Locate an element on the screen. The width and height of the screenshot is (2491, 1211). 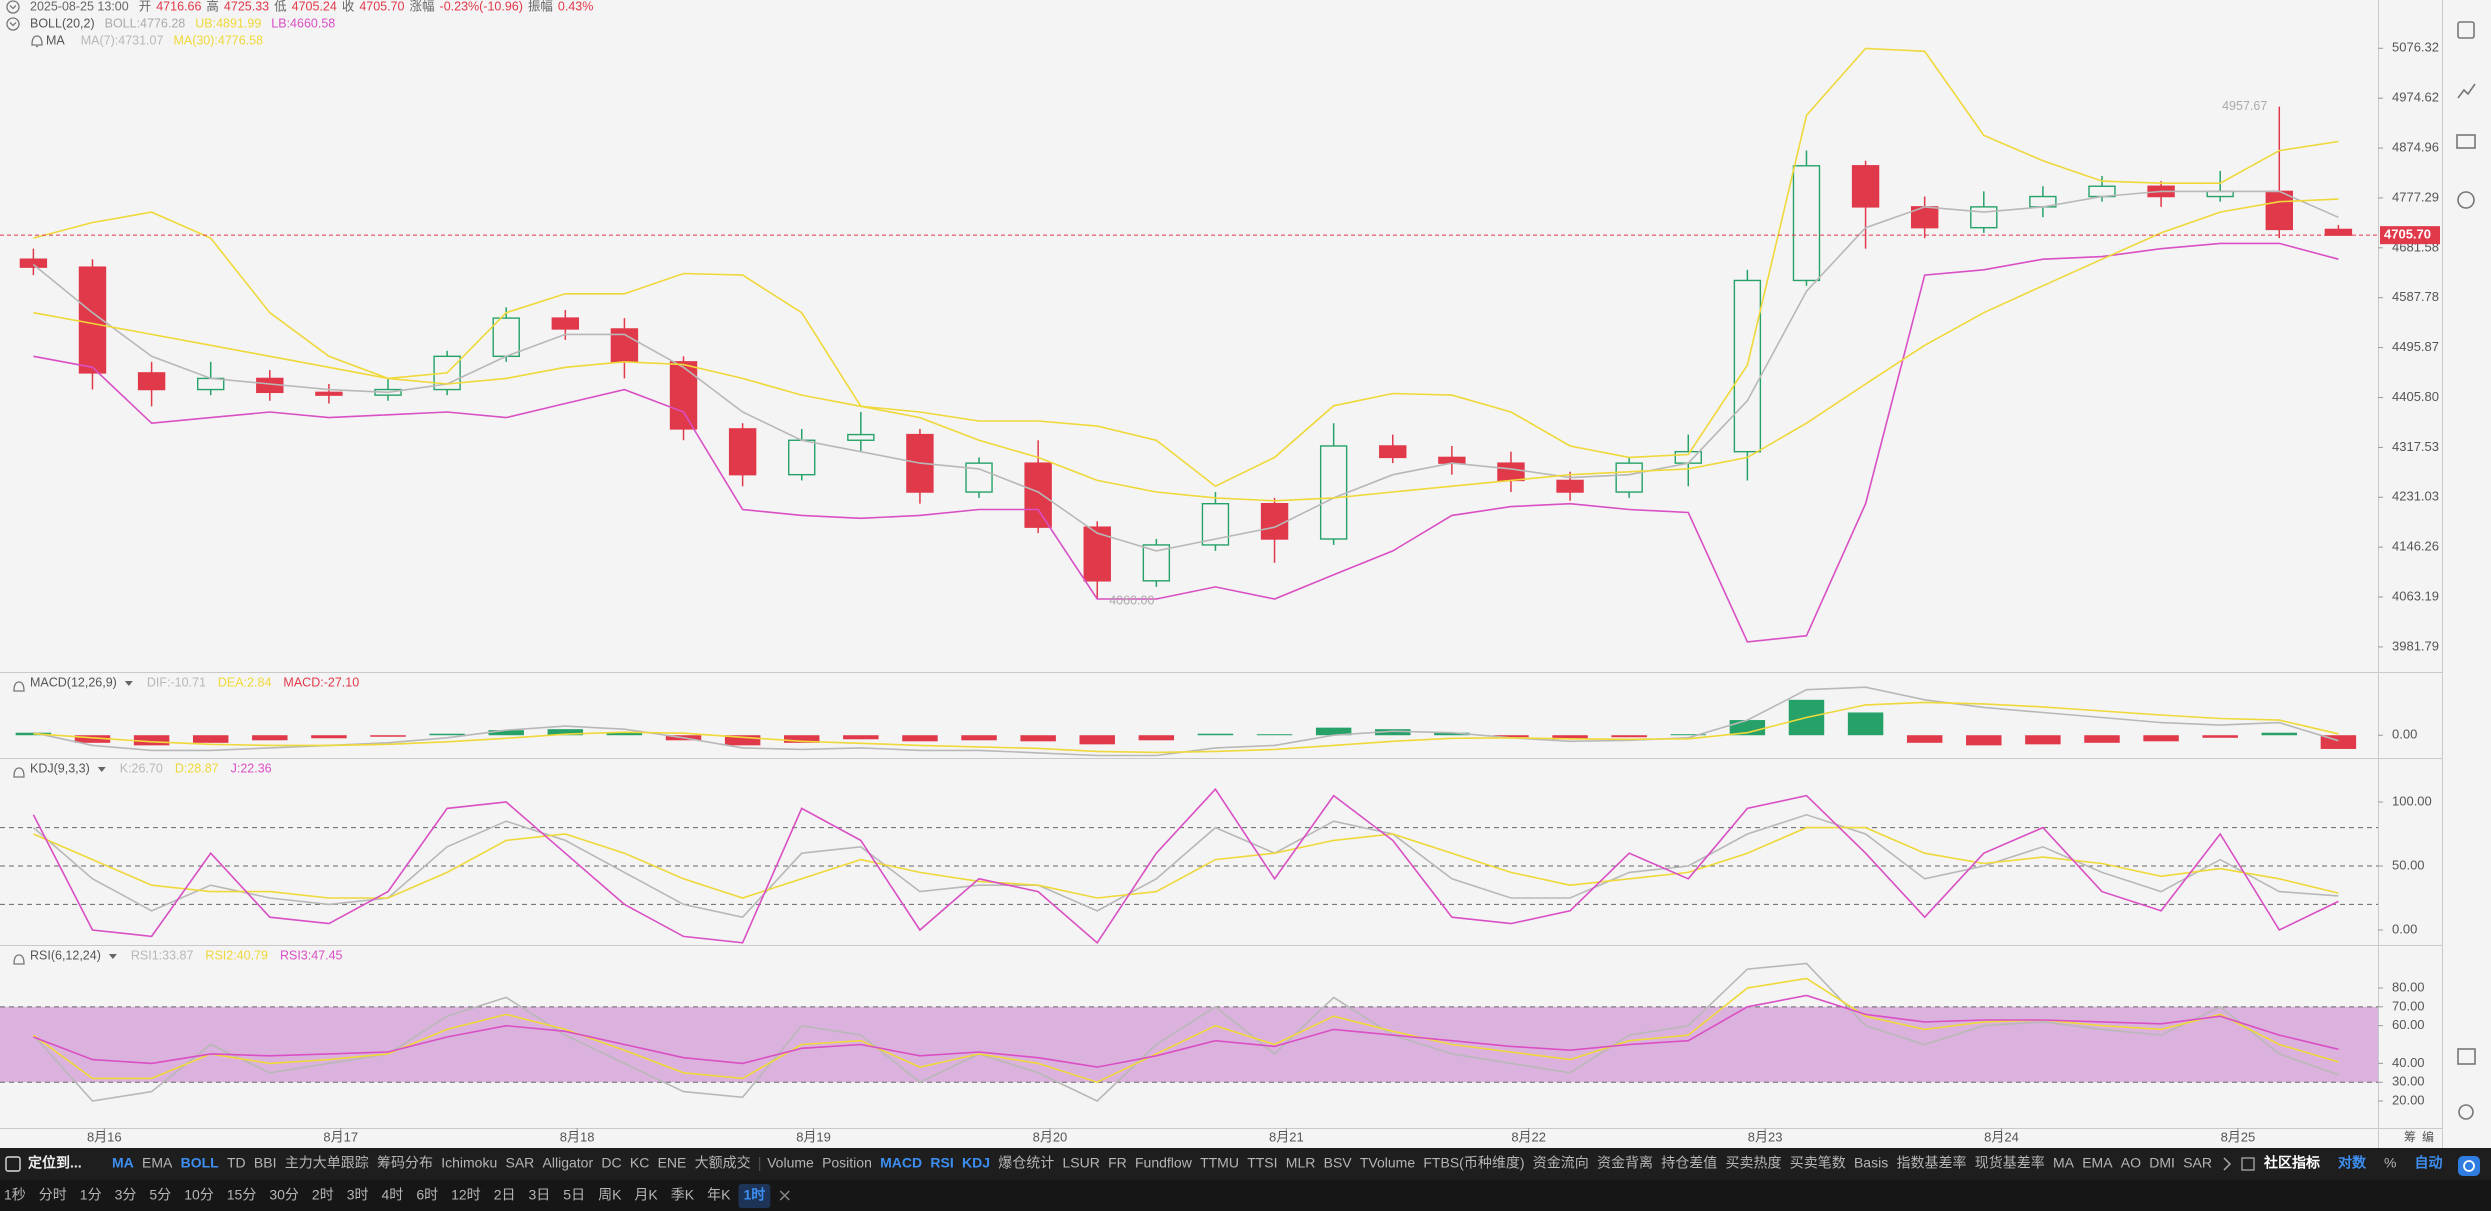
overlay-button: 主力大单跟踪 is located at coordinates (327, 1163).